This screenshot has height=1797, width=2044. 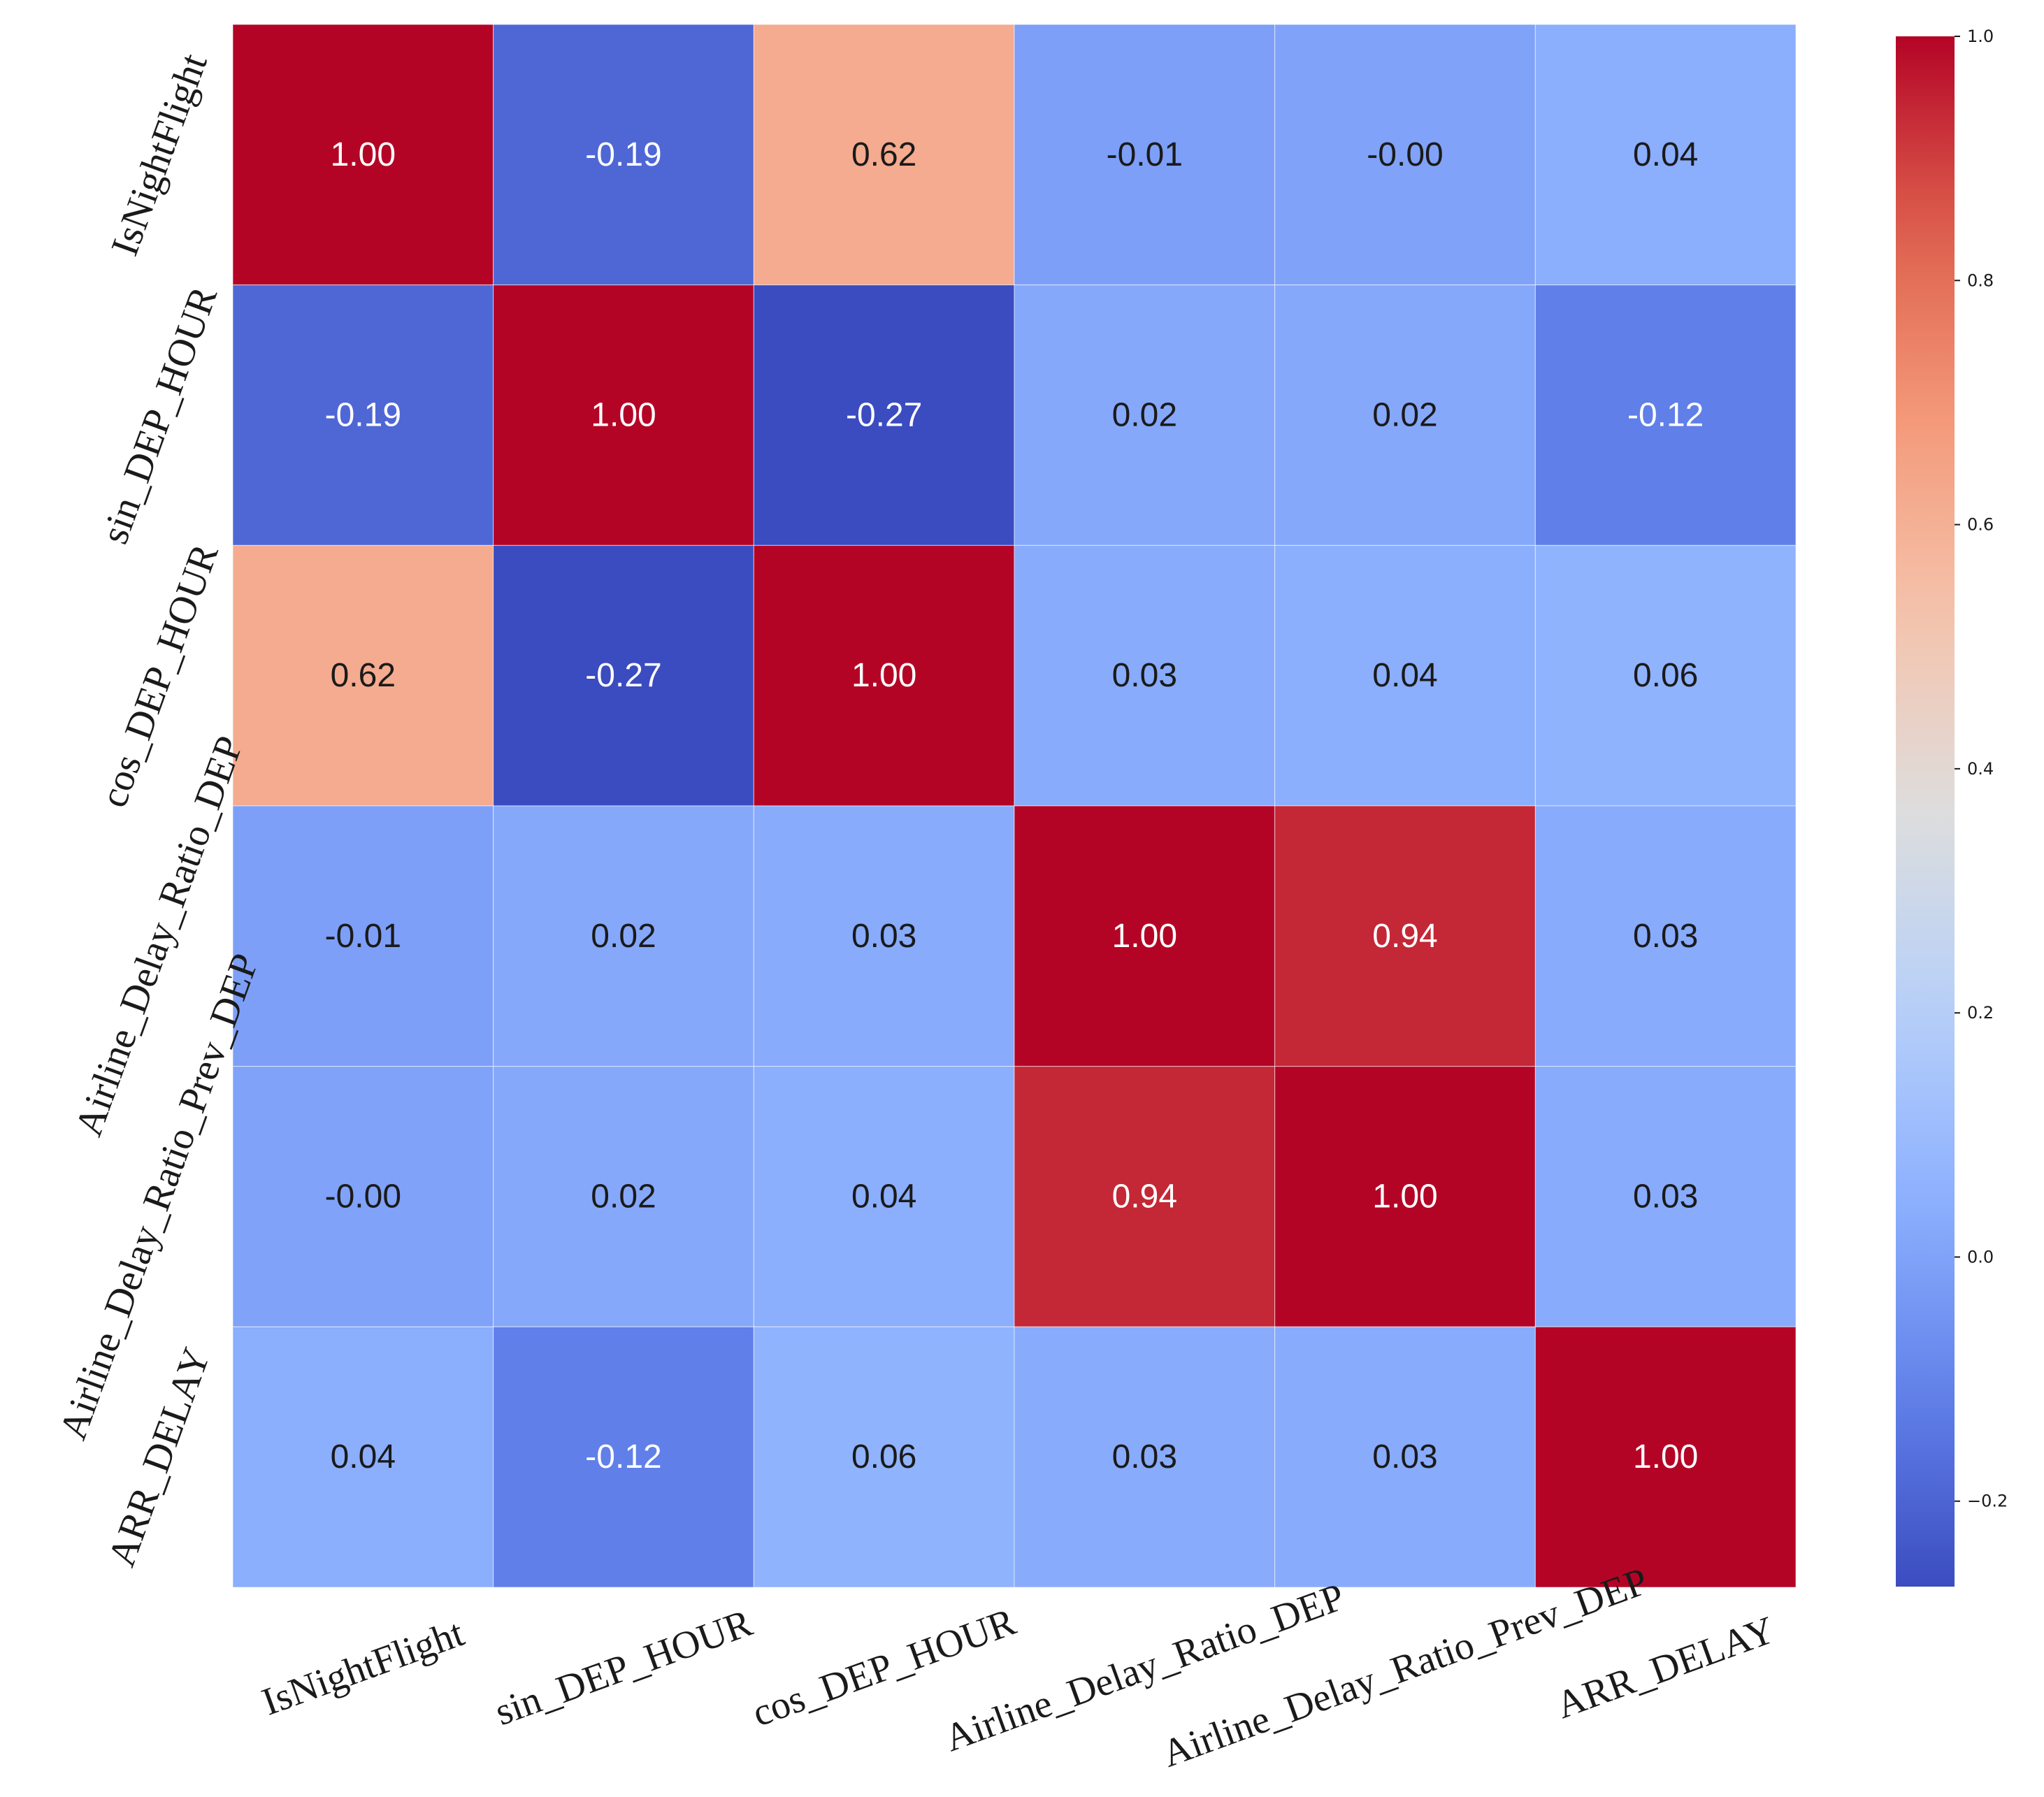 I want to click on heatmap-cell-r3-c4, so click(x=1405, y=936).